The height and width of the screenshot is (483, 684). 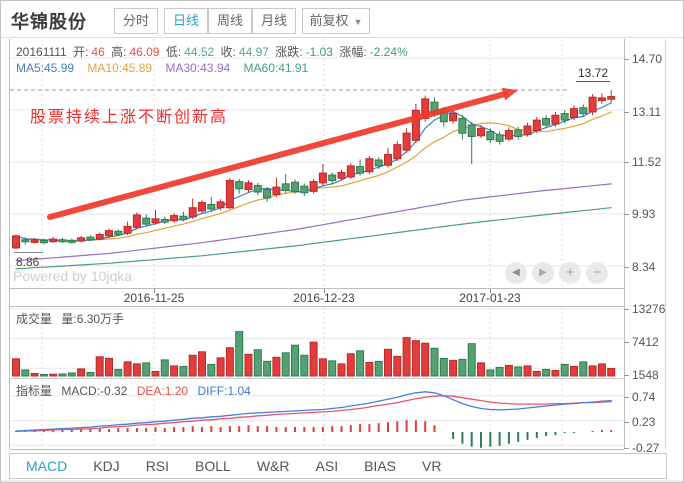 I want to click on indicator-tab-kdj: KDJ, so click(x=106, y=466).